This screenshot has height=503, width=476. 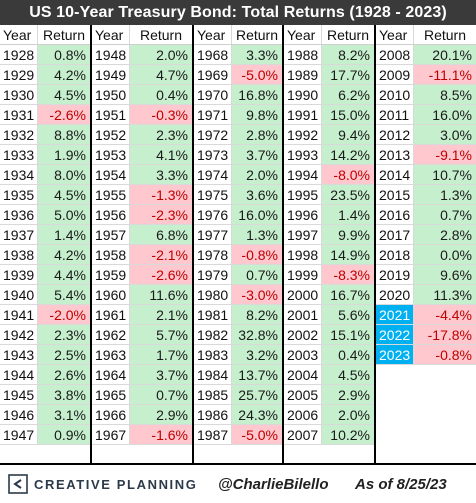 What do you see at coordinates (348, 254) in the screenshot?
I see `return-cell: 14.9%` at bounding box center [348, 254].